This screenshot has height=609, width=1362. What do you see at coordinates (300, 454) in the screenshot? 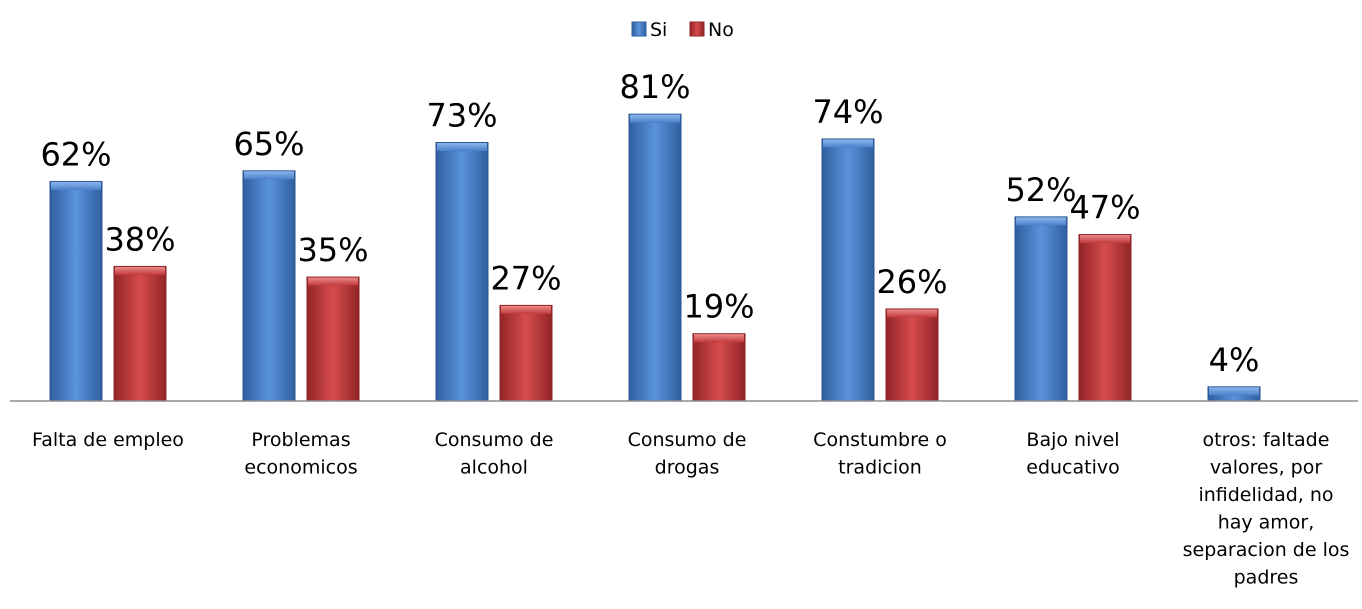
I see `category-label-1: Problemas economicos` at bounding box center [300, 454].